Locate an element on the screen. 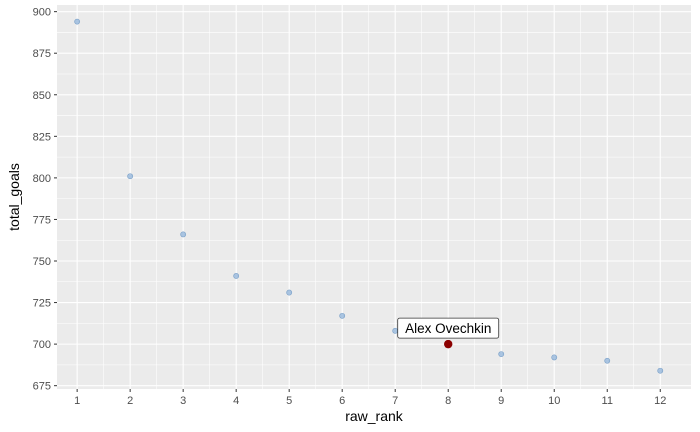 The width and height of the screenshot is (700, 432). x-tick-label: 9 is located at coordinates (501, 401).